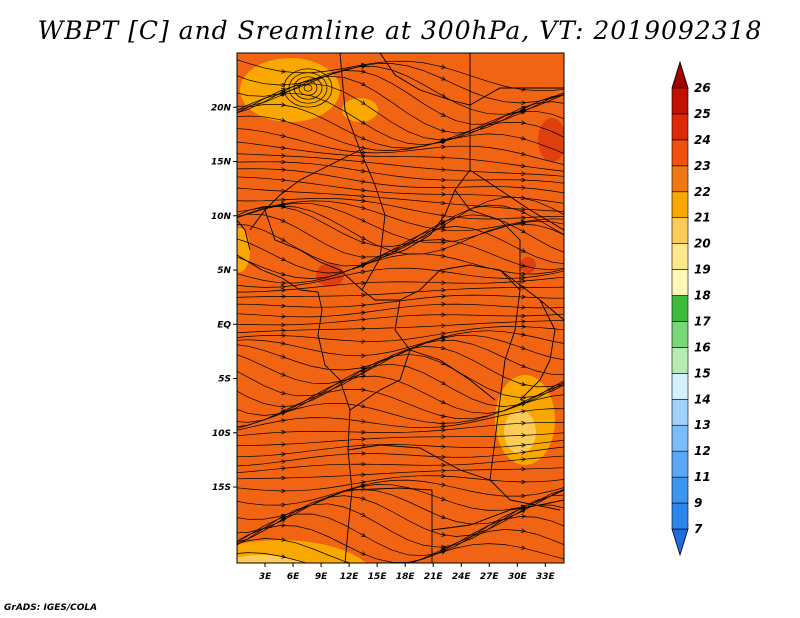 The image size is (800, 618). What do you see at coordinates (698, 529) in the screenshot?
I see `colorbar-label: 7` at bounding box center [698, 529].